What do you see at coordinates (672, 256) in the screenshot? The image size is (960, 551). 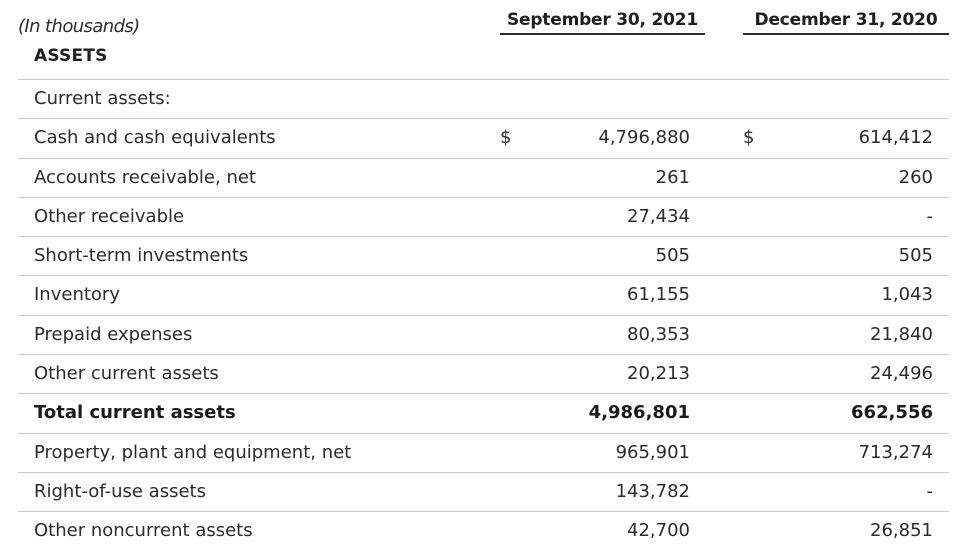 I see `value-2021: 505` at bounding box center [672, 256].